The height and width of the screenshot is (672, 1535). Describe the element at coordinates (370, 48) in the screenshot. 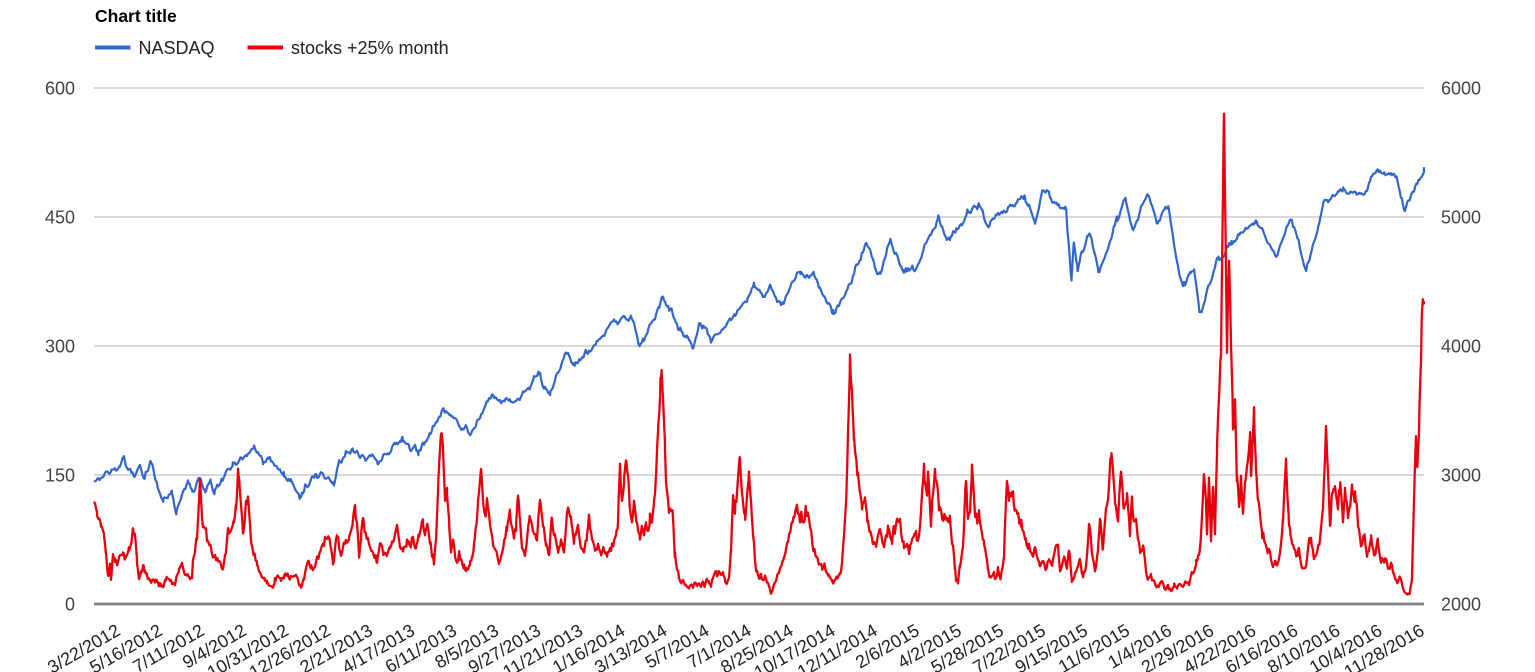

I see `svg-text: stocks +25% month` at that location.